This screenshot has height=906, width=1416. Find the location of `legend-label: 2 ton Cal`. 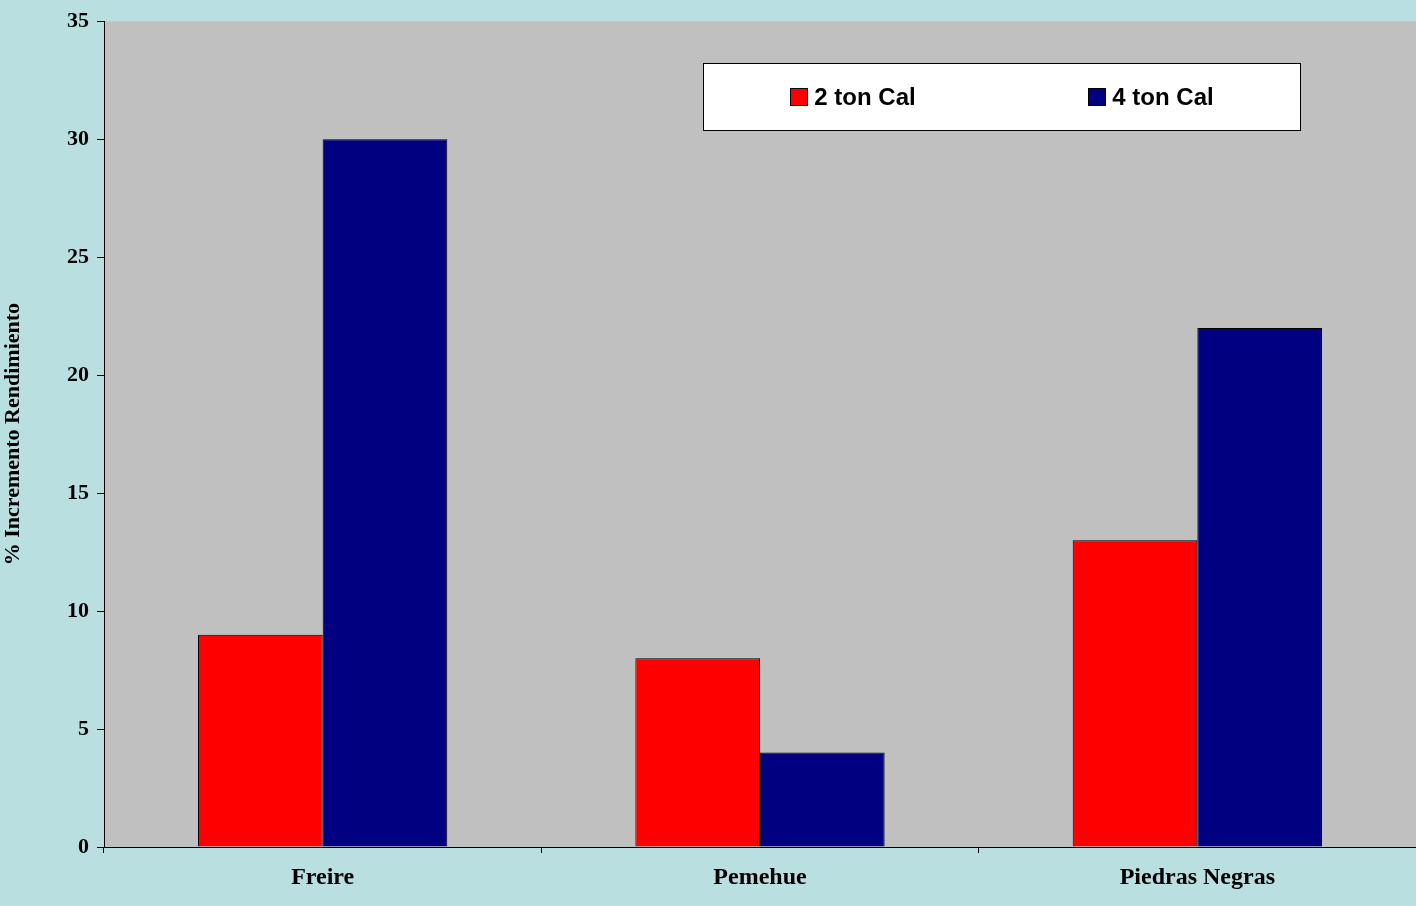

legend-label: 2 ton Cal is located at coordinates (865, 97).